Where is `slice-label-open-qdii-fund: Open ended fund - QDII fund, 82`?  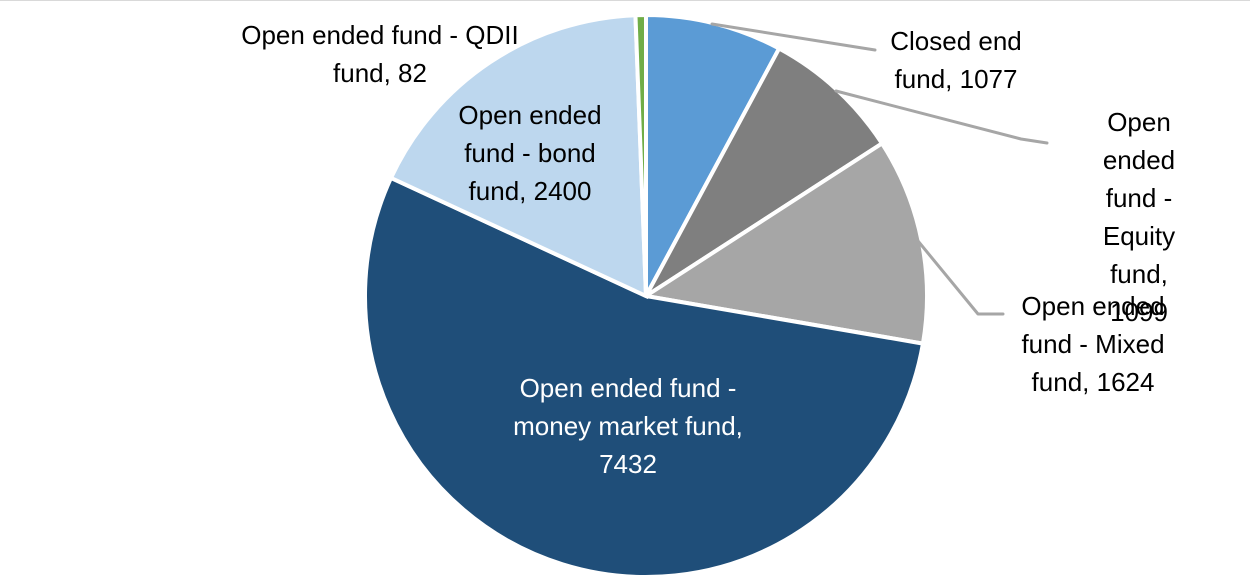 slice-label-open-qdii-fund: Open ended fund - QDII fund, 82 is located at coordinates (380, 54).